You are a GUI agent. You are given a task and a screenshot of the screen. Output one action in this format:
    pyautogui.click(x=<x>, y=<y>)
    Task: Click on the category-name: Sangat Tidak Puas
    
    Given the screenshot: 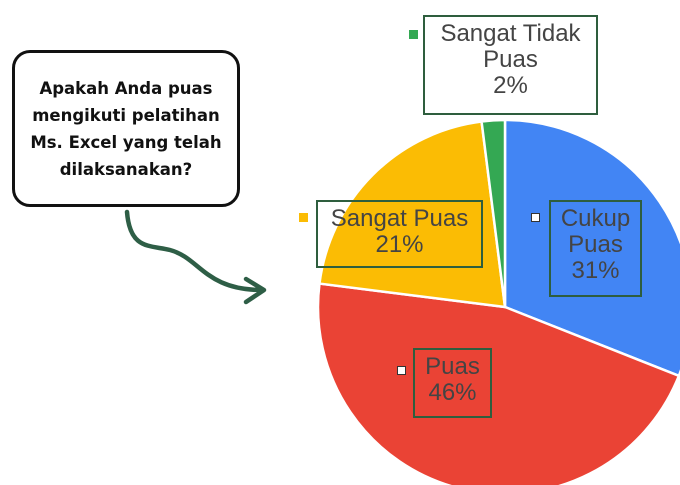 What is the action you would take?
    pyautogui.click(x=510, y=46)
    